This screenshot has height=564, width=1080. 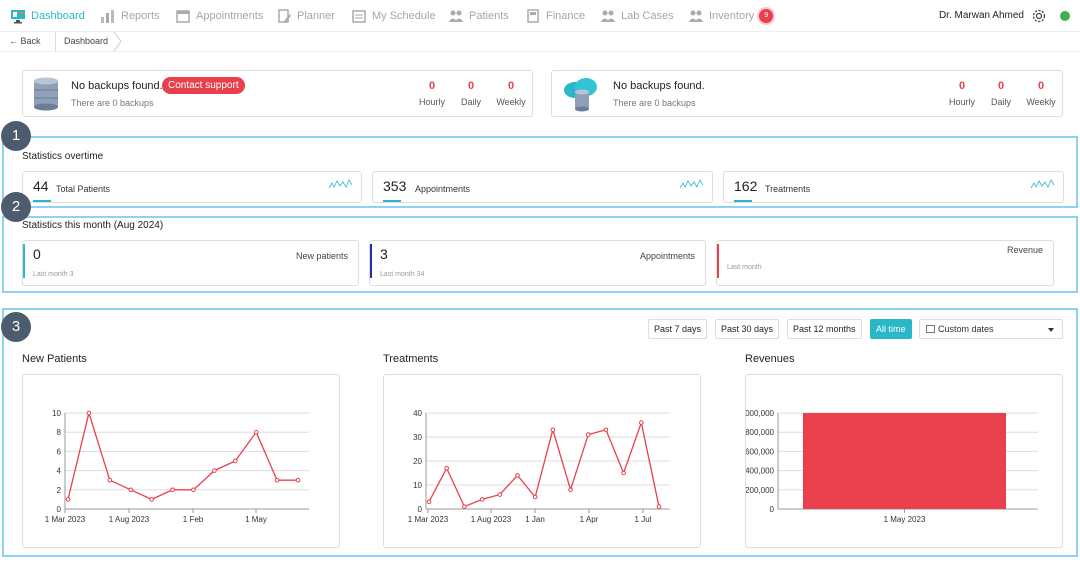 I want to click on filter-past-30-days-button: Past 30 days, so click(x=747, y=329).